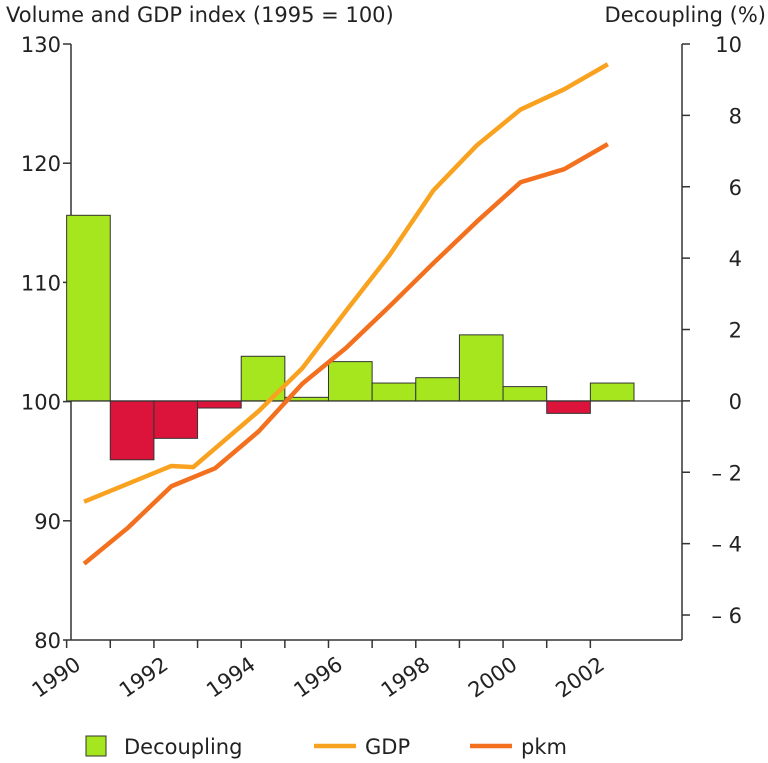  Describe the element at coordinates (41, 403) in the screenshot. I see `left-tick-label: 100` at that location.